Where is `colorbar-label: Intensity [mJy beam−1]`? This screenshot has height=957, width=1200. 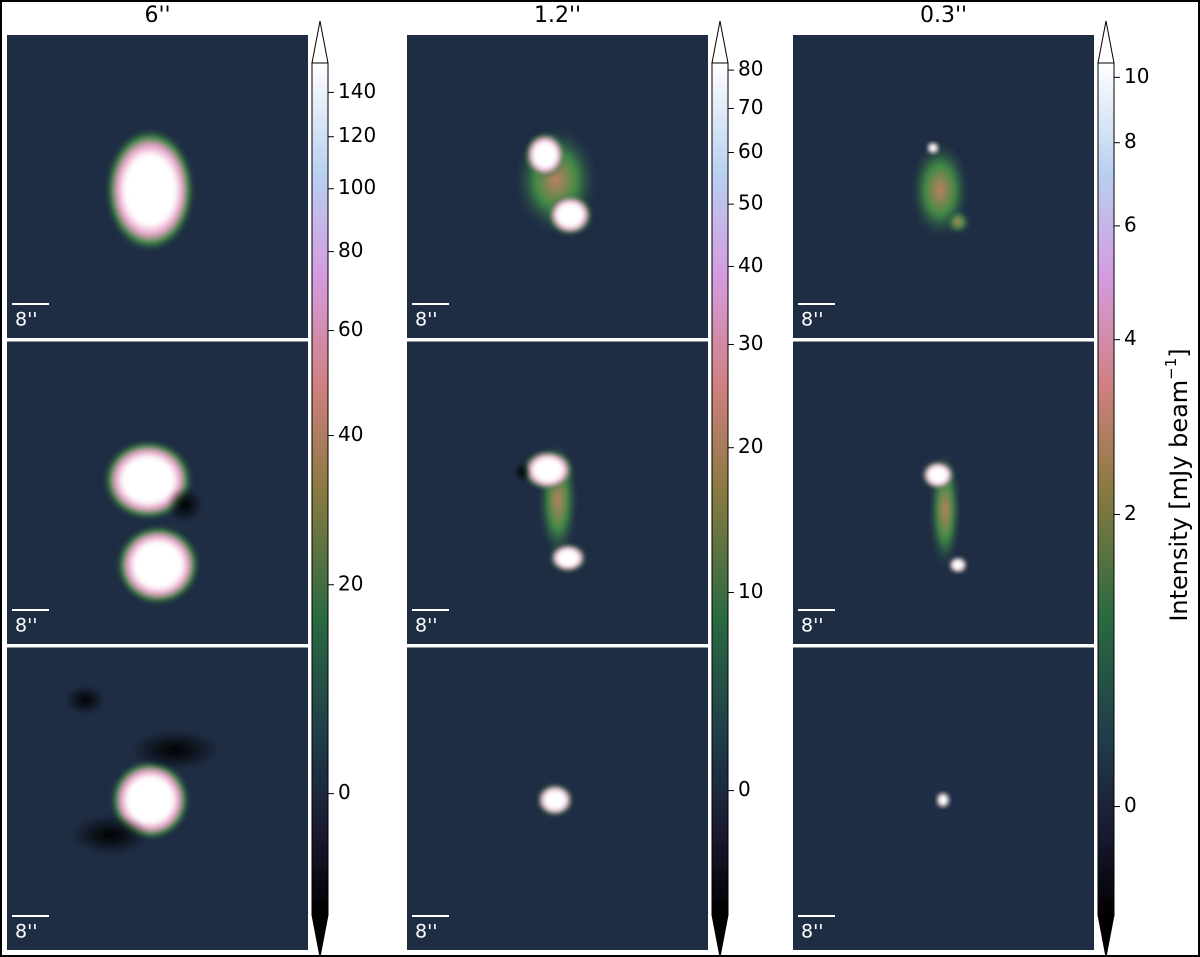
colorbar-label: Intensity [mJy beam−1] is located at coordinates (1178, 484).